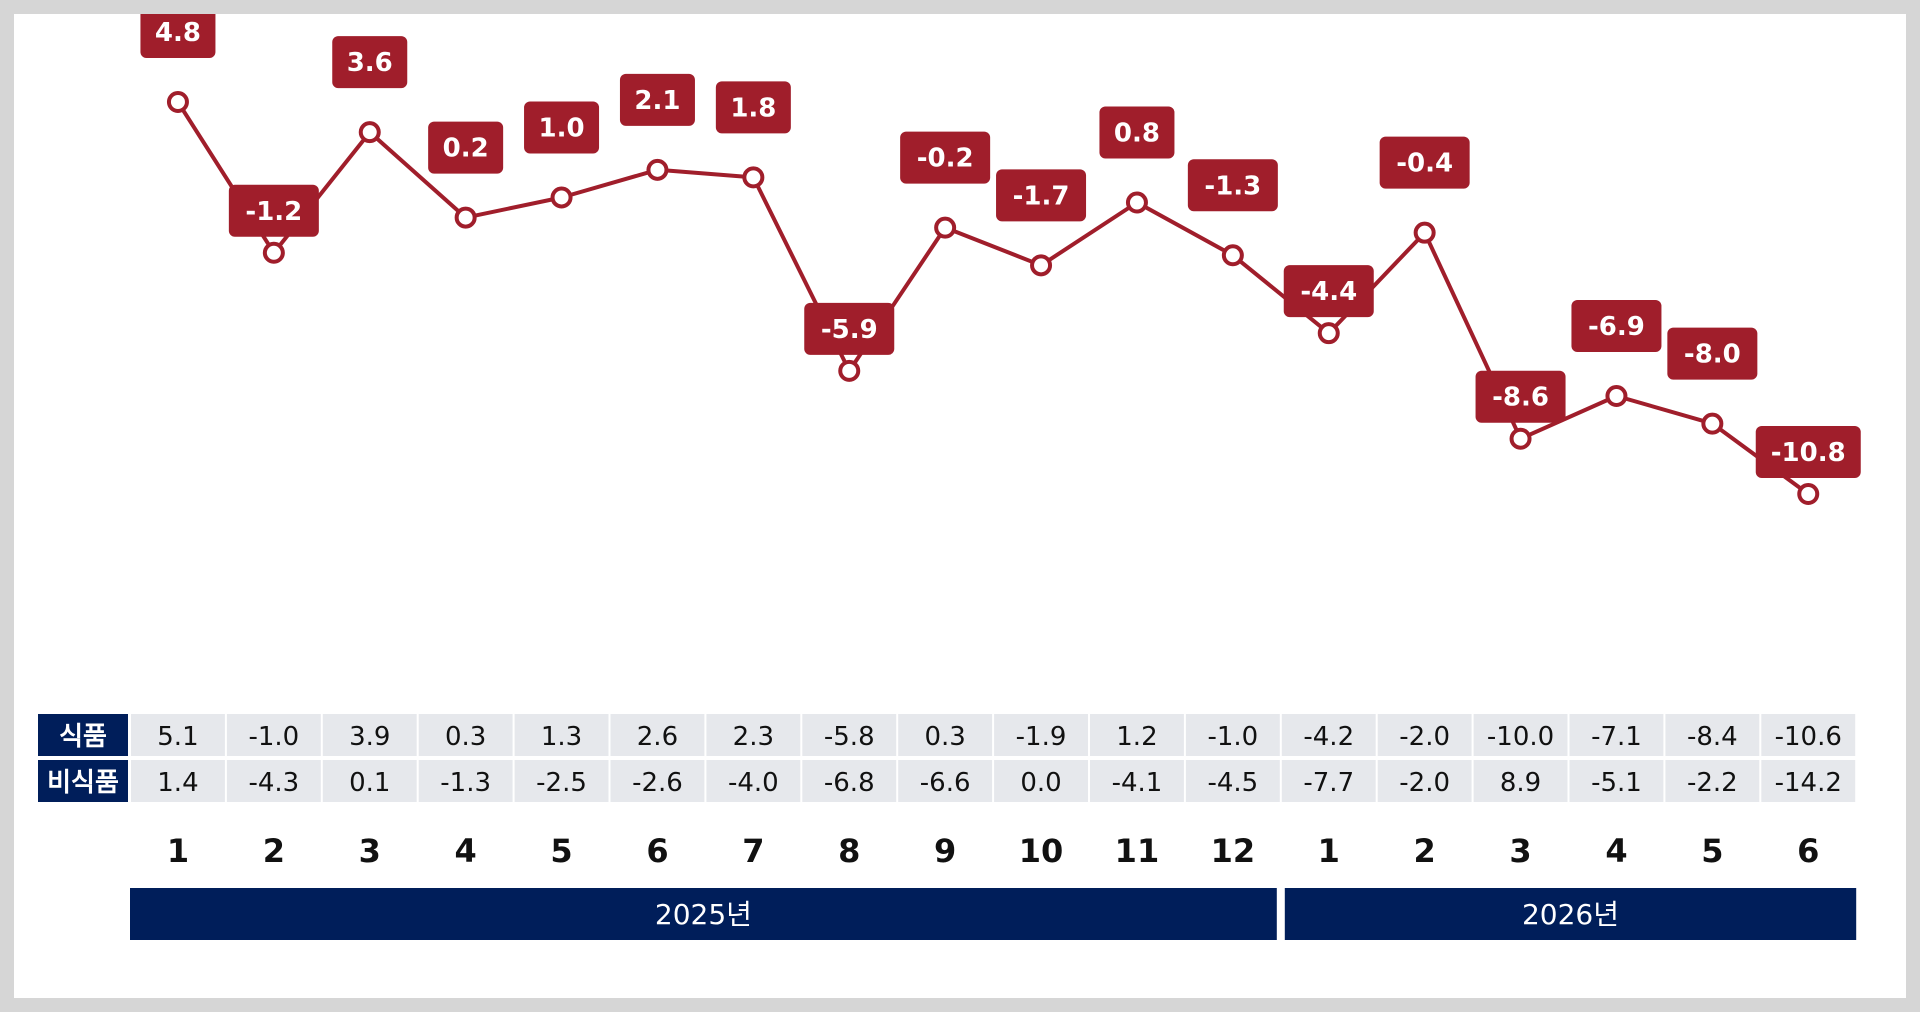 Image resolution: width=1920 pixels, height=1012 pixels. I want to click on x-tick-label: 12, so click(1233, 851).